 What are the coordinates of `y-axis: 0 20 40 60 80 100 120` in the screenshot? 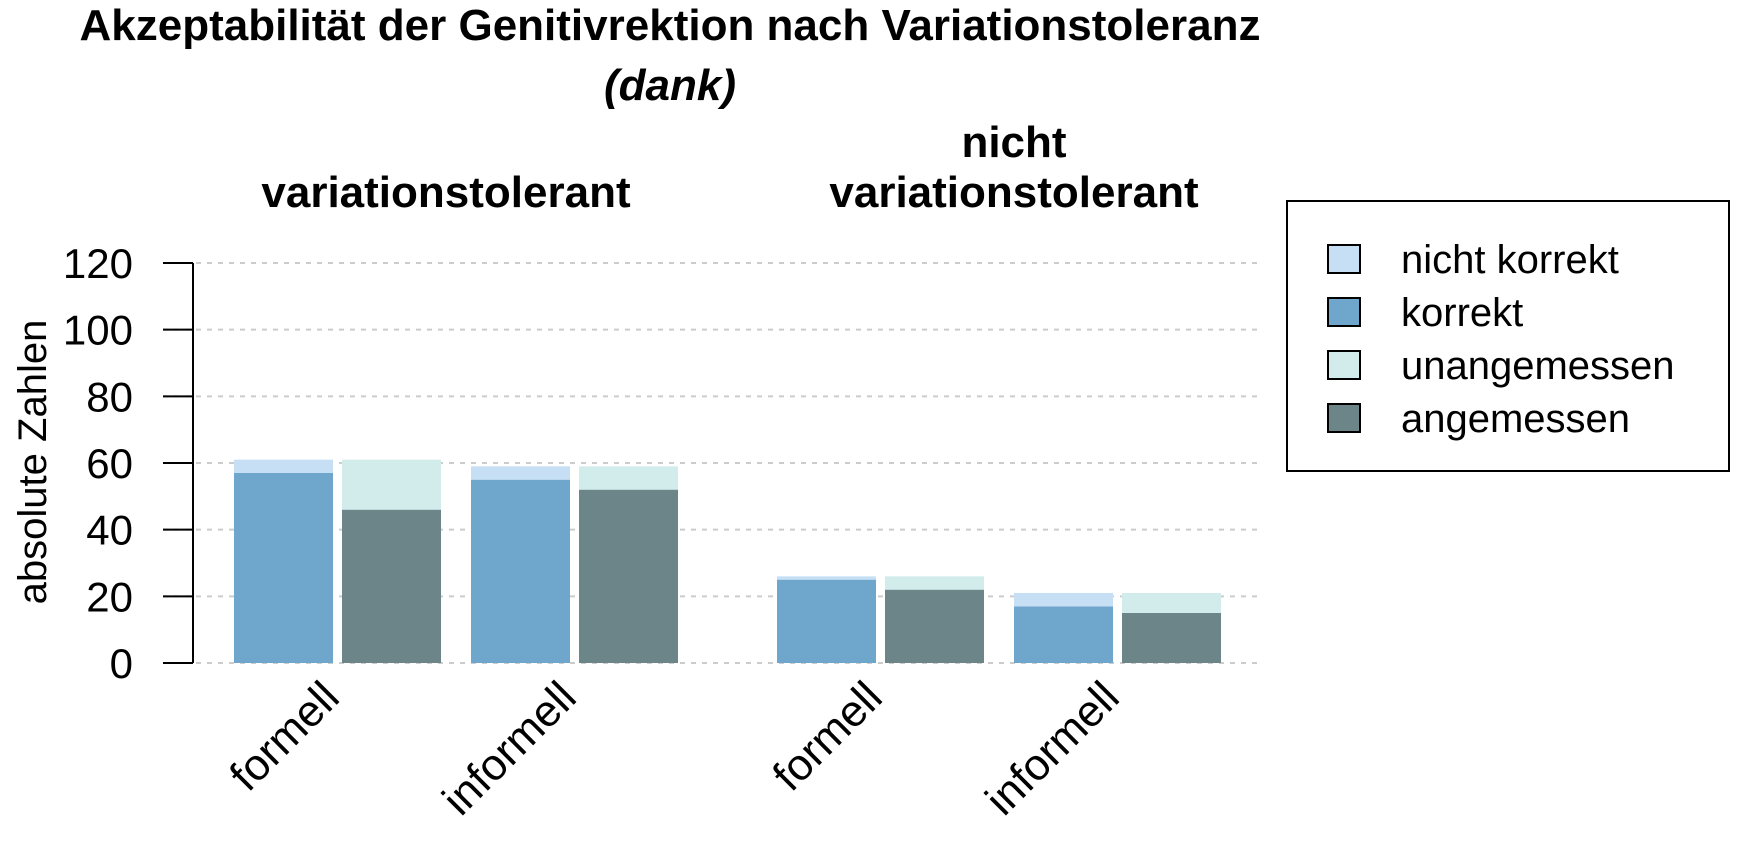 It's located at (128, 463).